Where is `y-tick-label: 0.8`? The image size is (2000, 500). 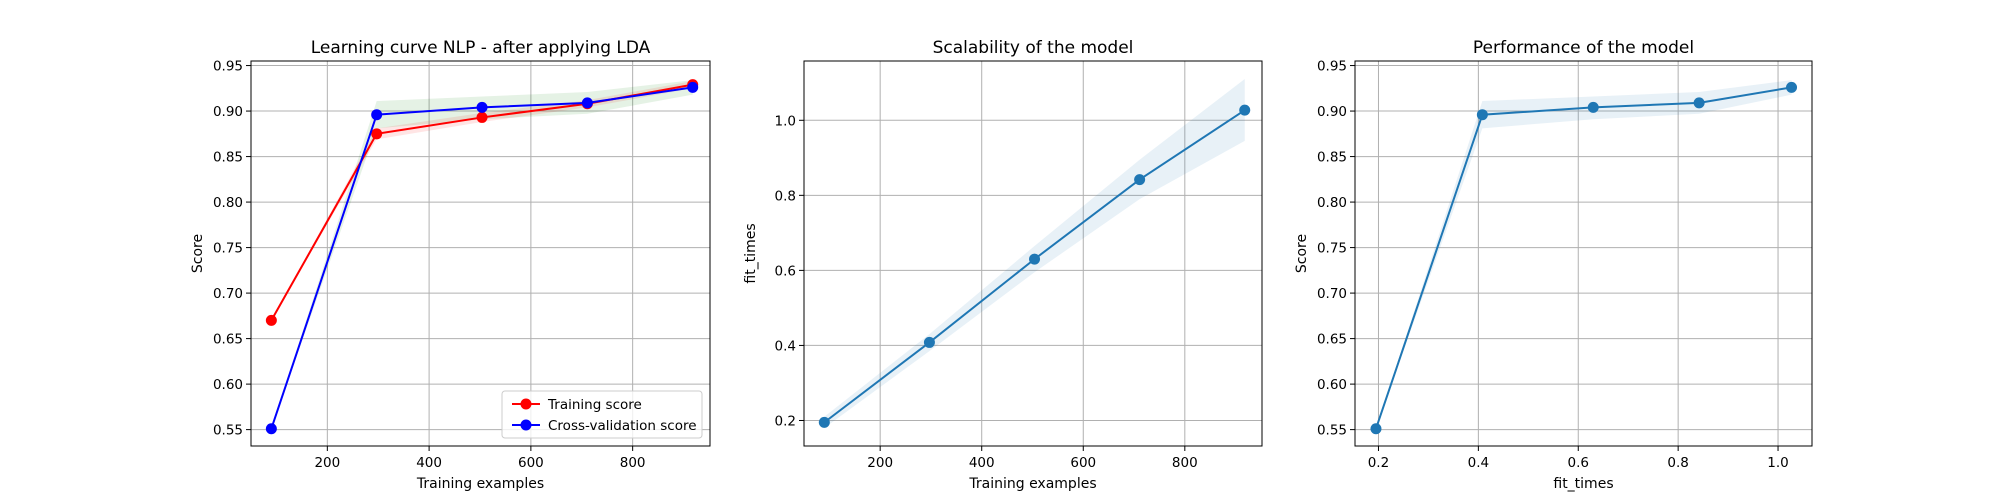 y-tick-label: 0.8 is located at coordinates (785, 196).